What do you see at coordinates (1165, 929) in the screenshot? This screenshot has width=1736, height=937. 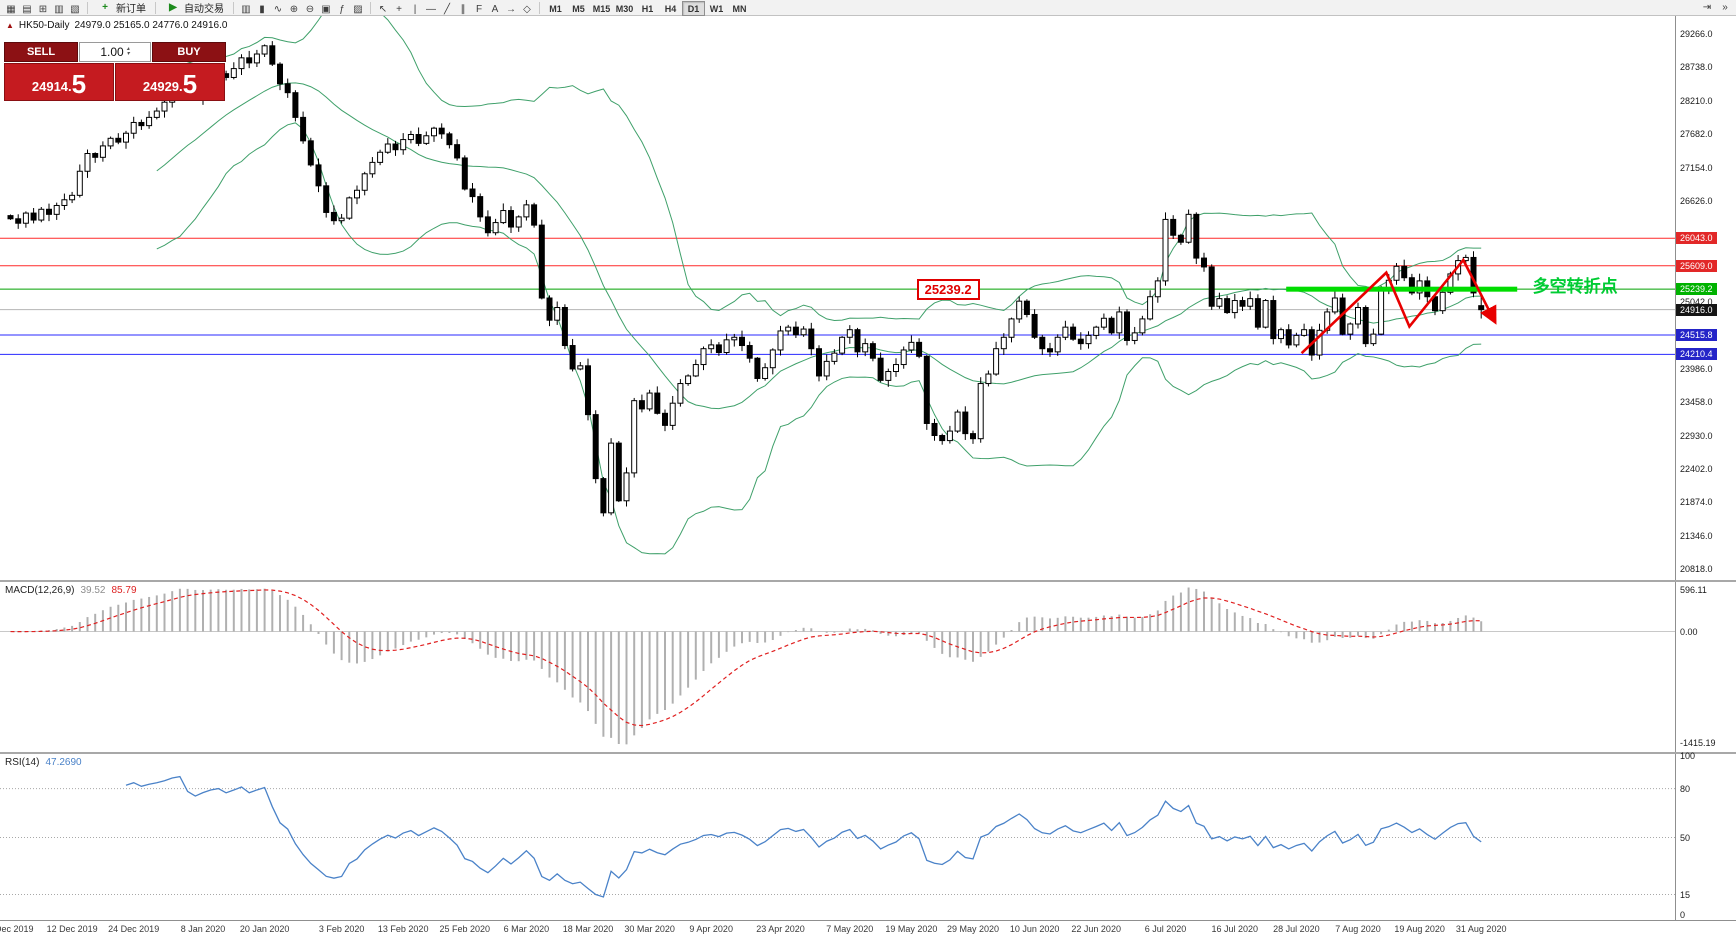 I see `date-axis-label: 6 Jul 2020` at bounding box center [1165, 929].